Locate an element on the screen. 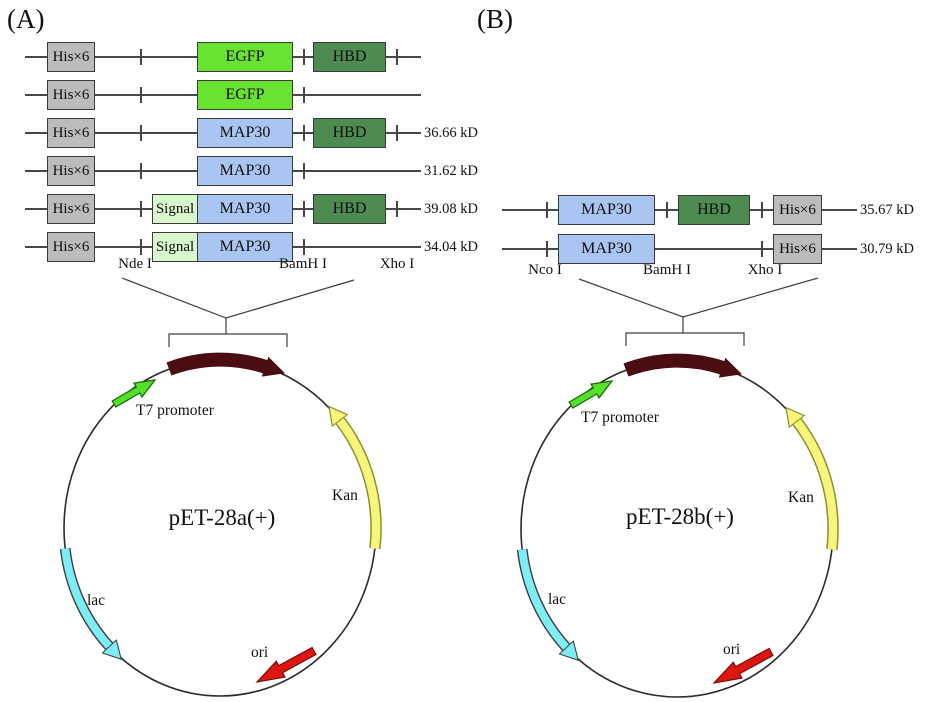  panel-b-label: (B) is located at coordinates (495, 19).